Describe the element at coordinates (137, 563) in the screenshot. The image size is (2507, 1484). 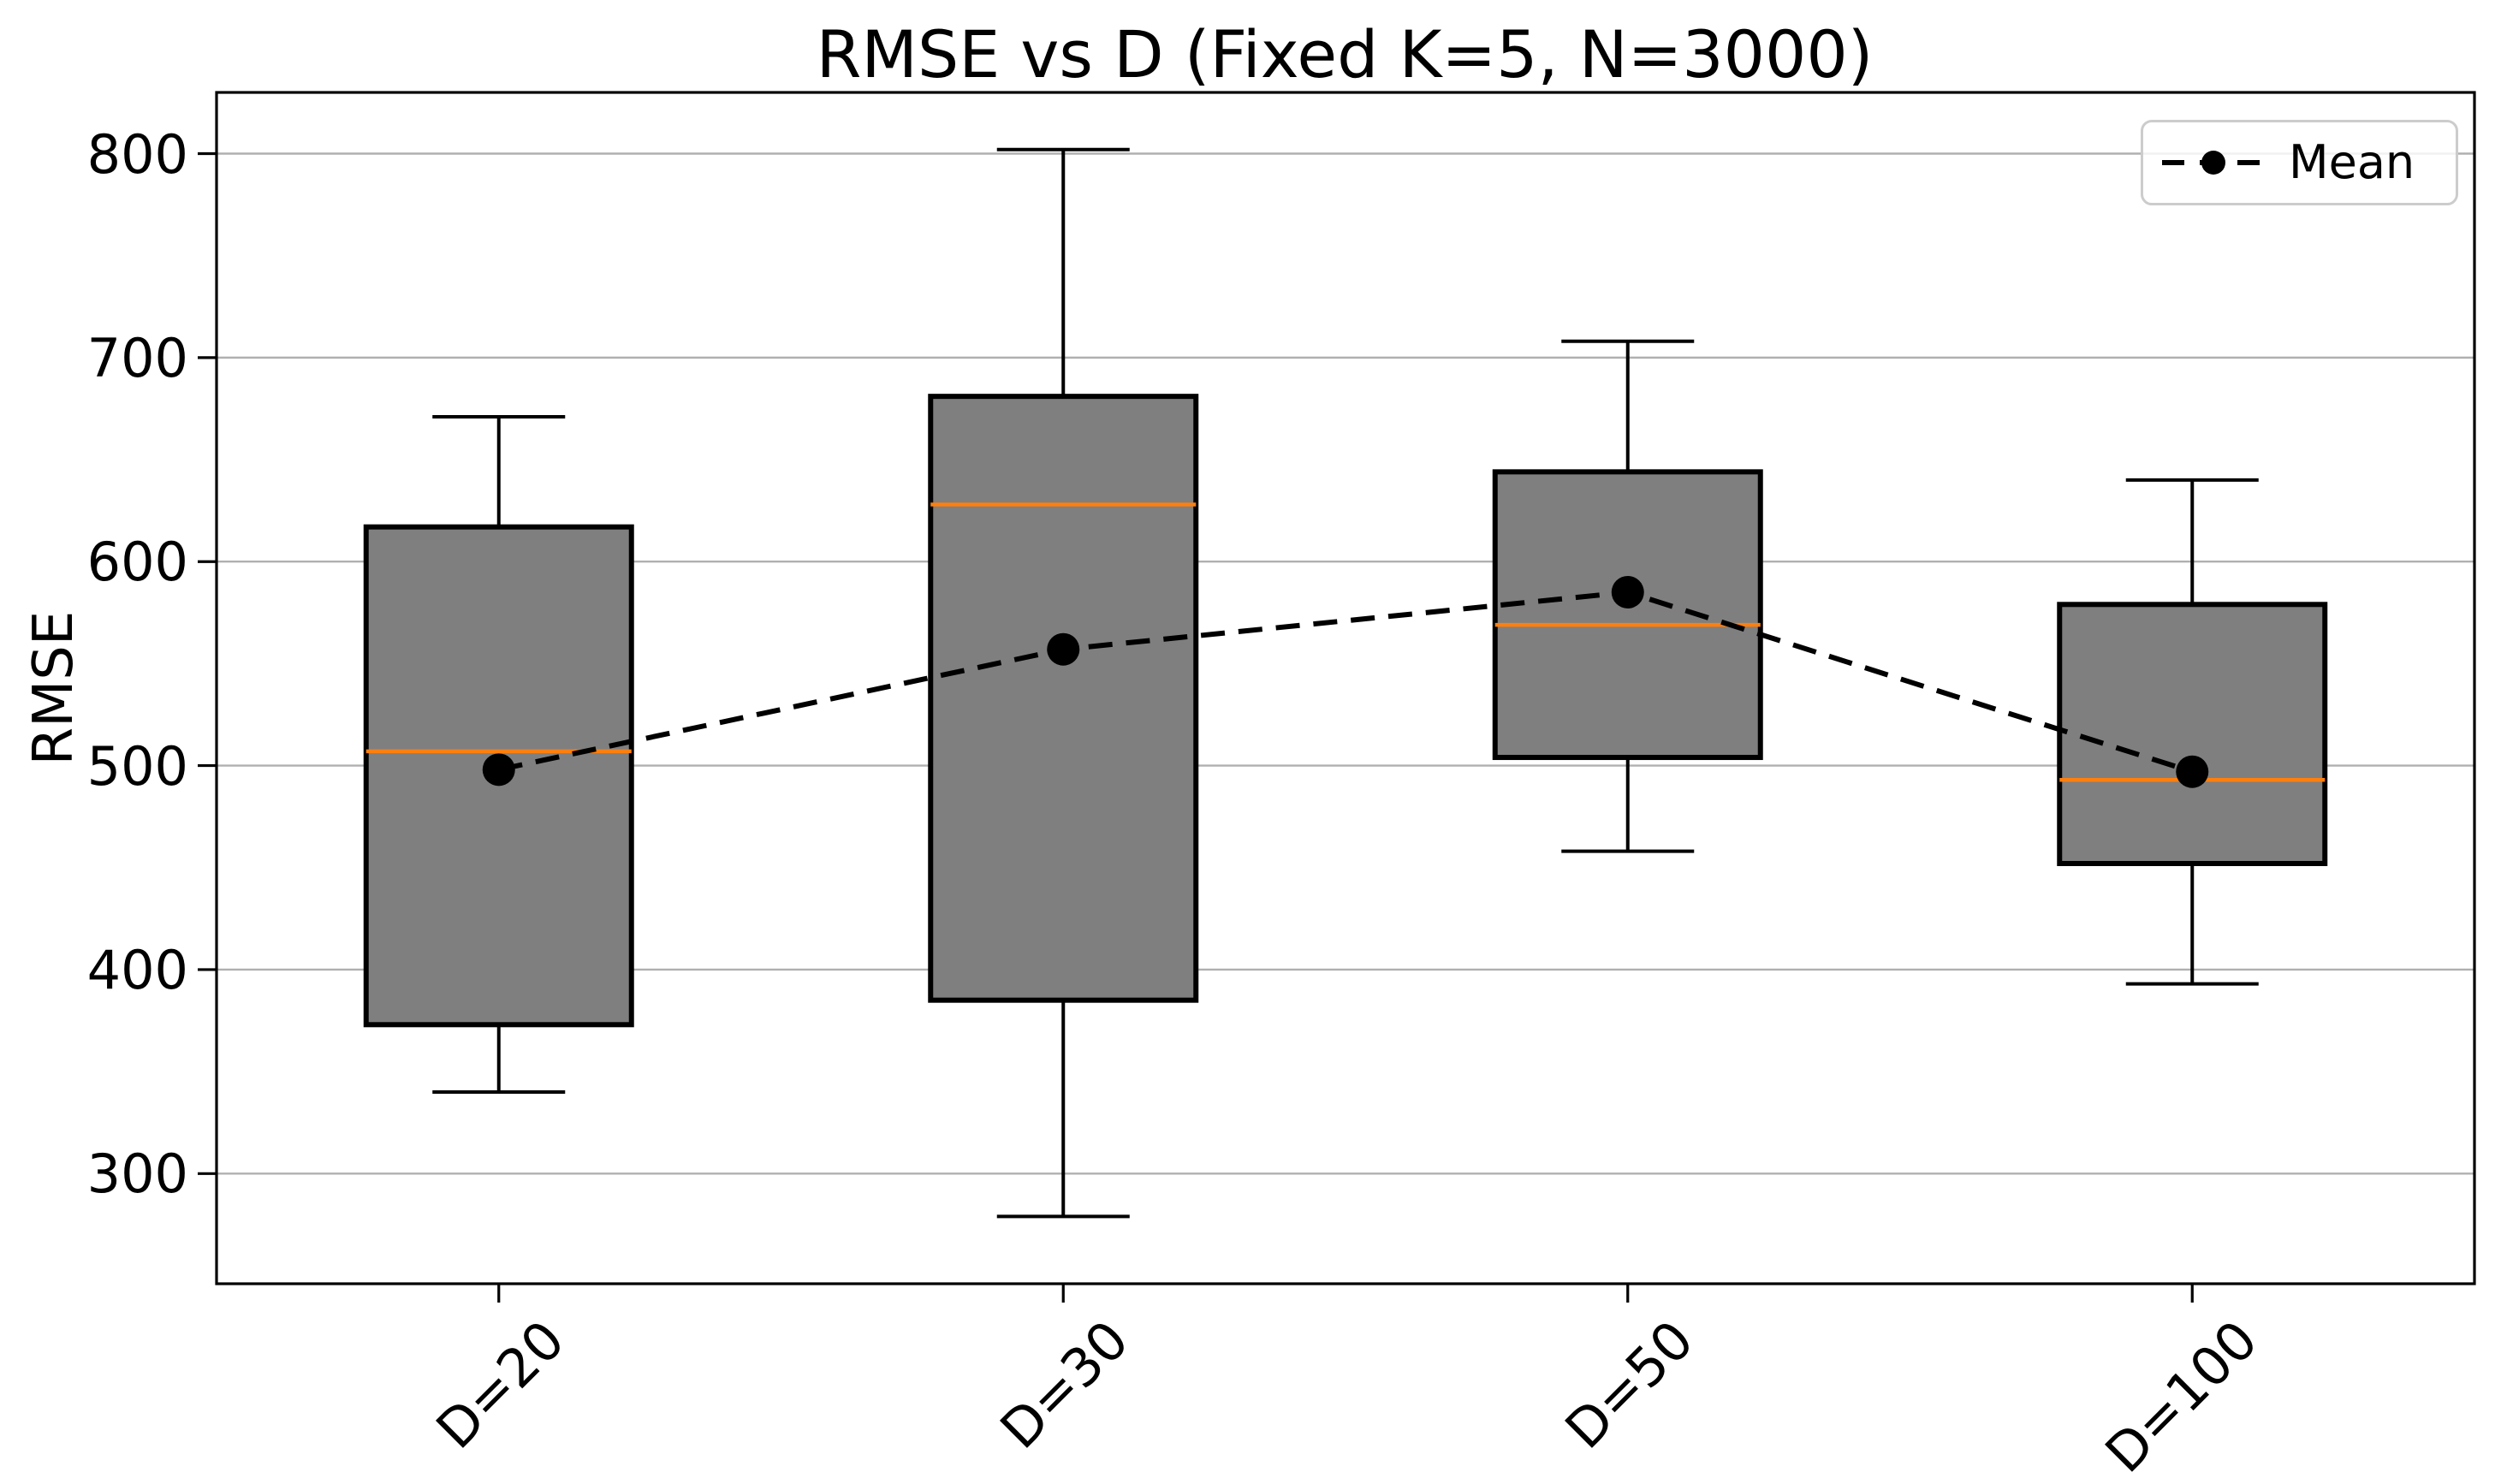
I see `y-tick-label-600: 600` at that location.